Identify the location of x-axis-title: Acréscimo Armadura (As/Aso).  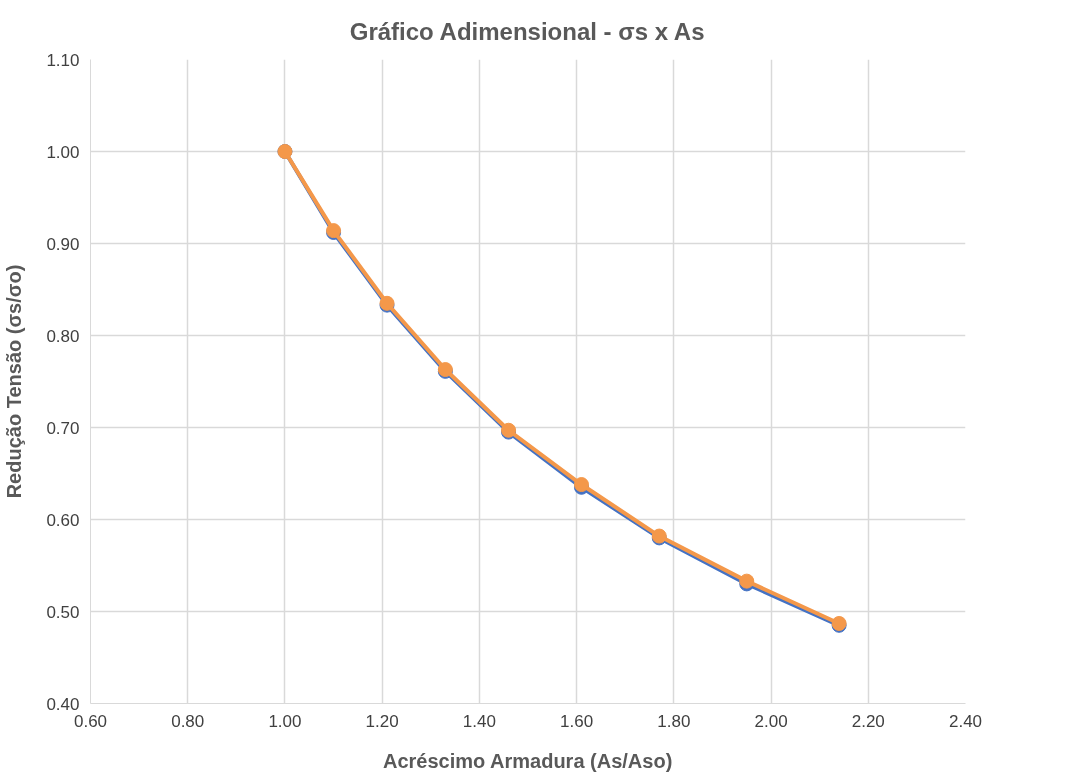
(527, 760).